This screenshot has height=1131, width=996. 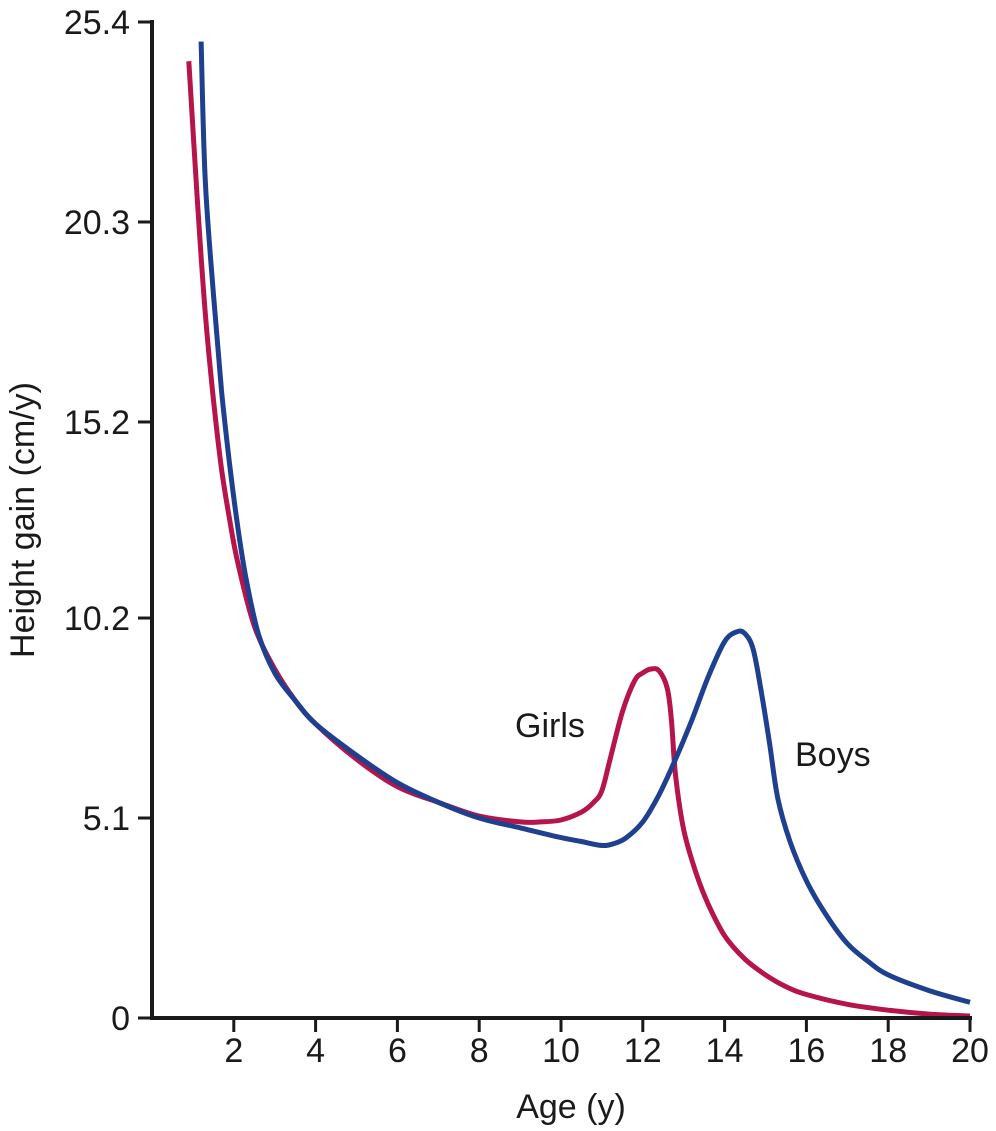 What do you see at coordinates (120, 1019) in the screenshot?
I see `y-tick-label: 0` at bounding box center [120, 1019].